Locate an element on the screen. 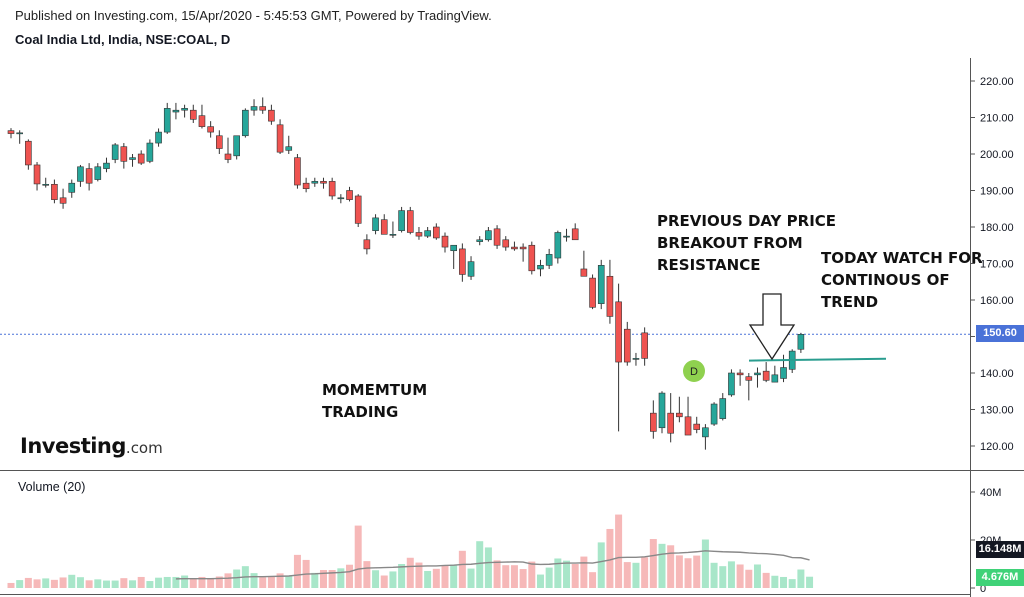 This screenshot has height=597, width=1024. volume-ma-label: 16.148M is located at coordinates (1000, 549).